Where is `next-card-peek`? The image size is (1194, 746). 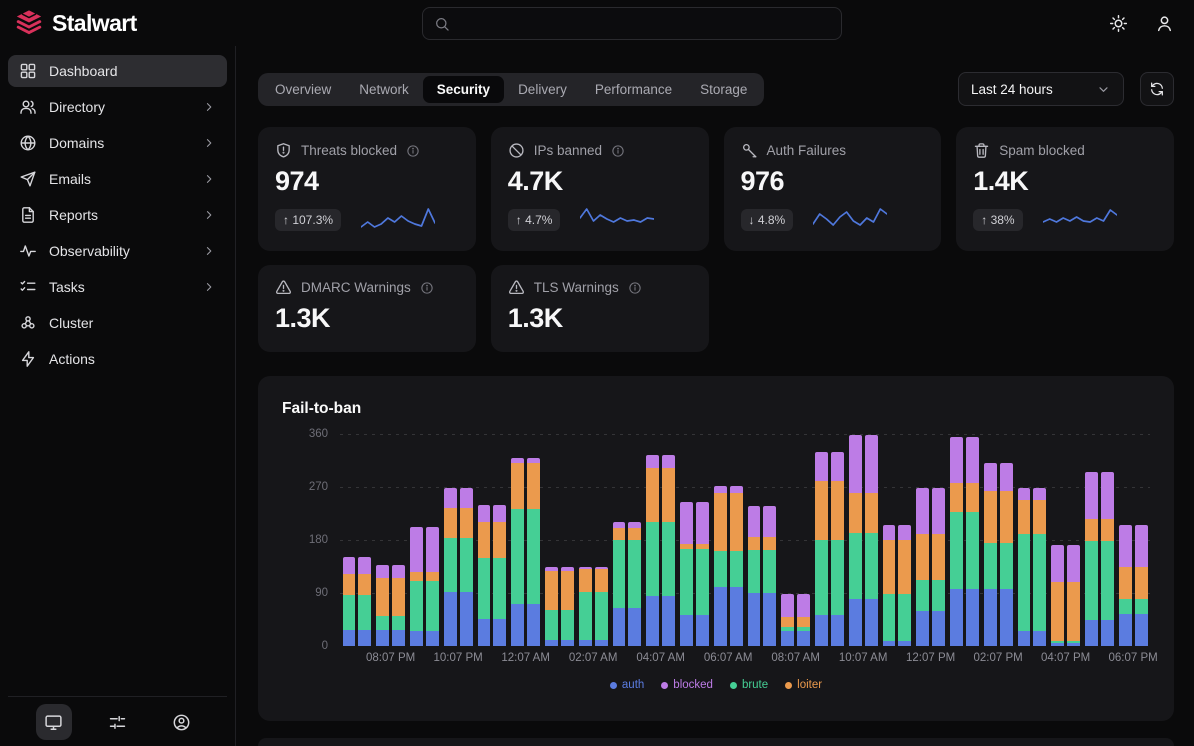 next-card-peek is located at coordinates (716, 742).